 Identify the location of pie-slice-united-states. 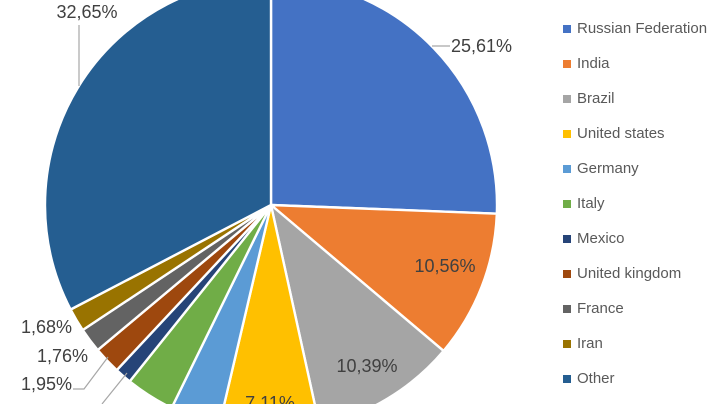
(269, 303).